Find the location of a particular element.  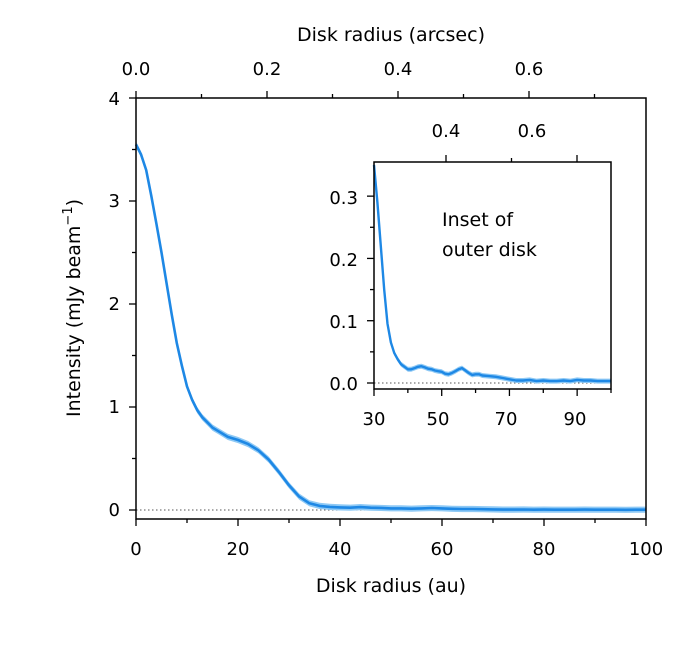

x-axis-title: Disk radius (au) is located at coordinates (391, 586).